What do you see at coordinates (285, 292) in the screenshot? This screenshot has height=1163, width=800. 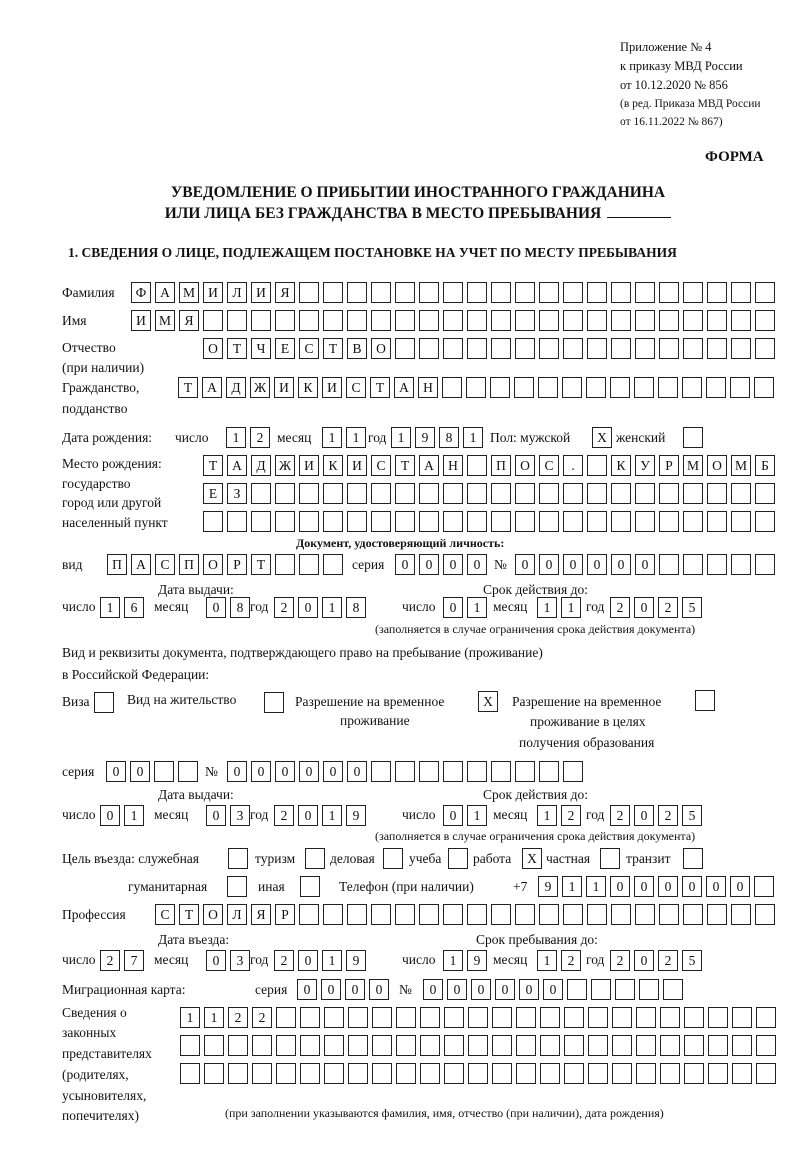 I see `surname-box: Я` at bounding box center [285, 292].